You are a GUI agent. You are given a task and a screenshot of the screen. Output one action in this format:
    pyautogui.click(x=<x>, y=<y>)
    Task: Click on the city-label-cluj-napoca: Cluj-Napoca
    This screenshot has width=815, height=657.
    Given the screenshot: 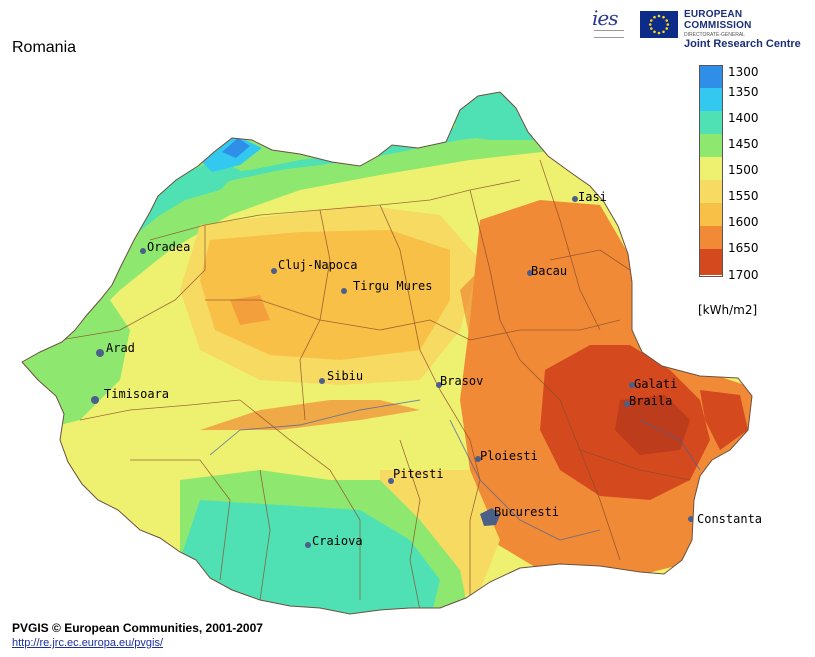 What is the action you would take?
    pyautogui.click(x=318, y=265)
    